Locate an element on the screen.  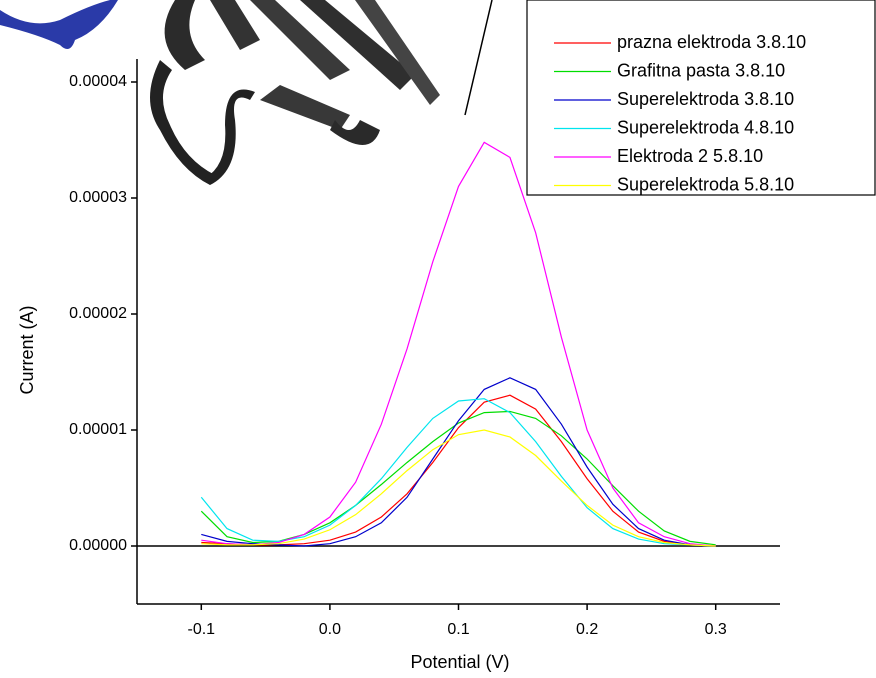
y-axis-title: Current (A) is located at coordinates (27, 349).